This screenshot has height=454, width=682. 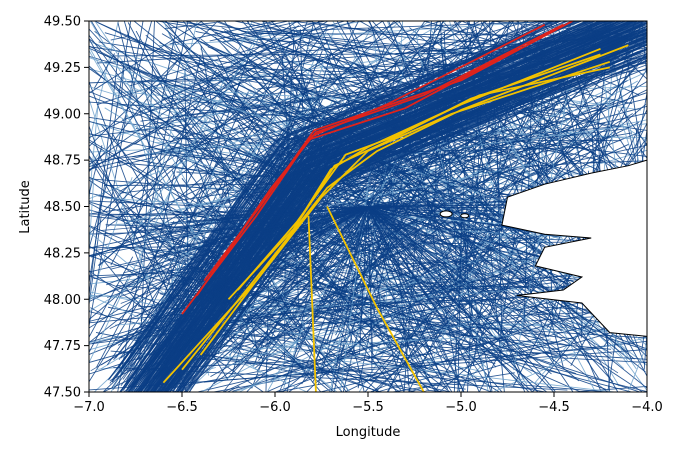 What do you see at coordinates (62, 300) in the screenshot?
I see `y-tick-label: 48.00` at bounding box center [62, 300].